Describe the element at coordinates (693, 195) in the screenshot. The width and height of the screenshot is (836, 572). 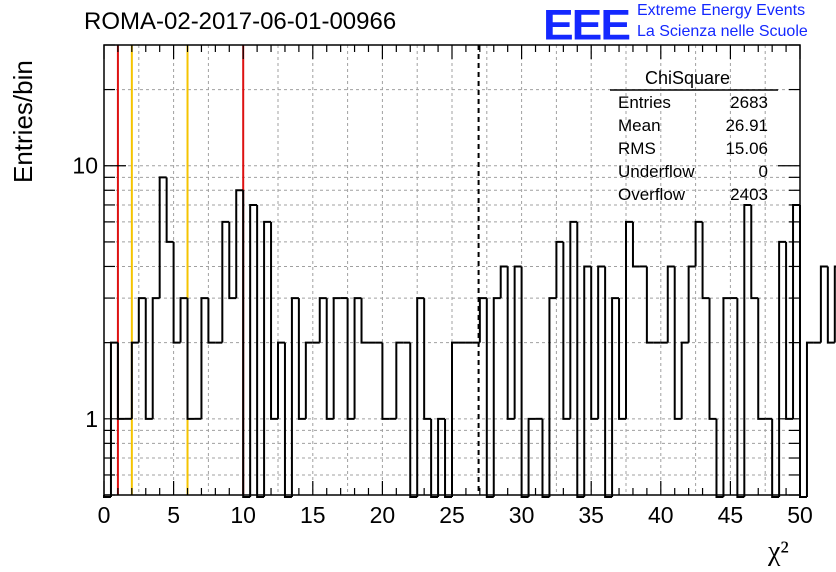
I see `stats-row-overflow: Overflow 2403` at that location.